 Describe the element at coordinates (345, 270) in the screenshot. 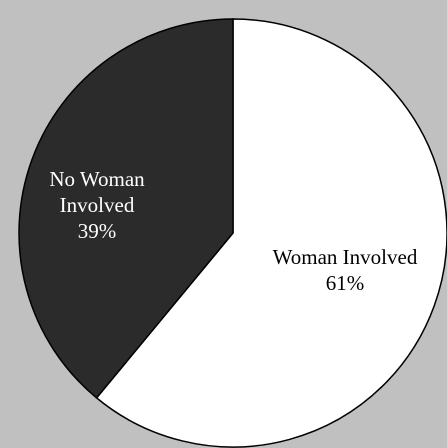

I see `slice-label-1: Woman Involved 61%` at that location.